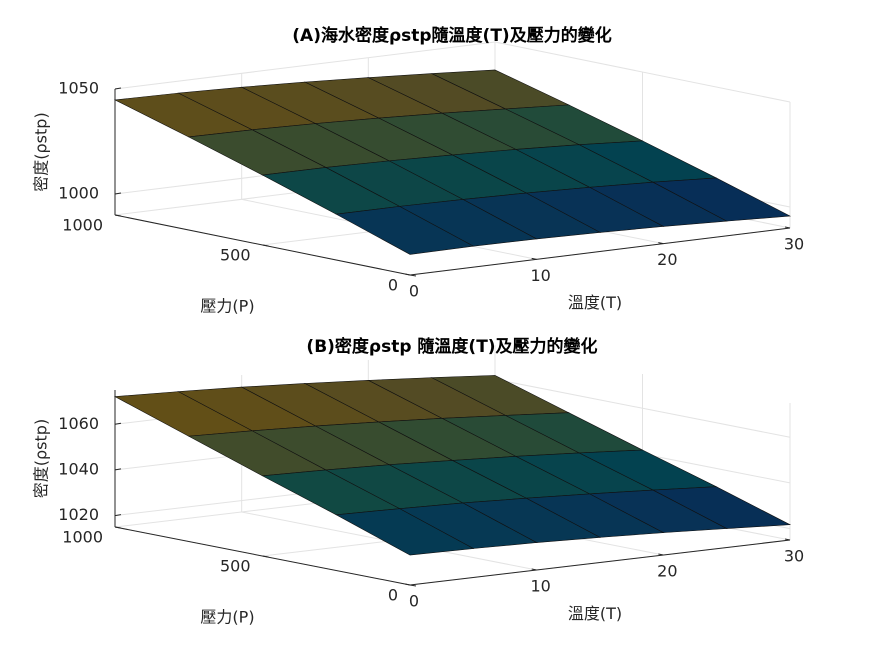  I want to click on z-tick-label: 1050, so click(78, 88).